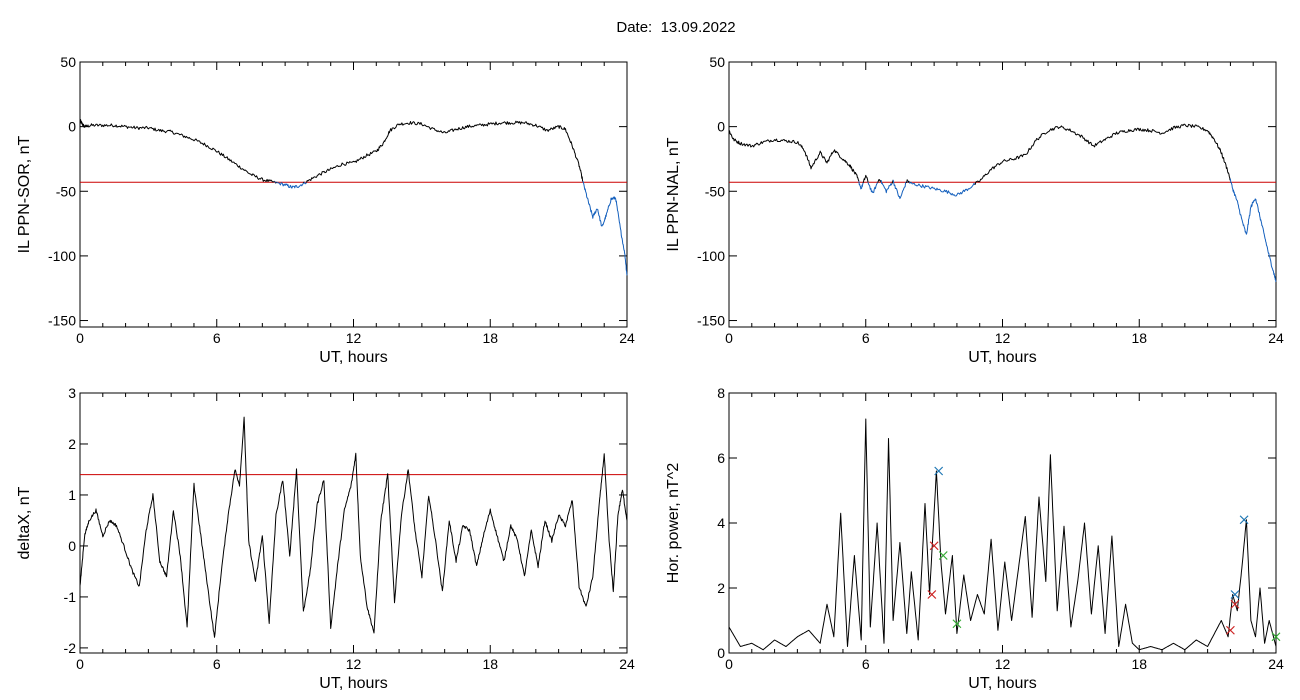  I want to click on y-tick-label: 8, so click(721, 393).